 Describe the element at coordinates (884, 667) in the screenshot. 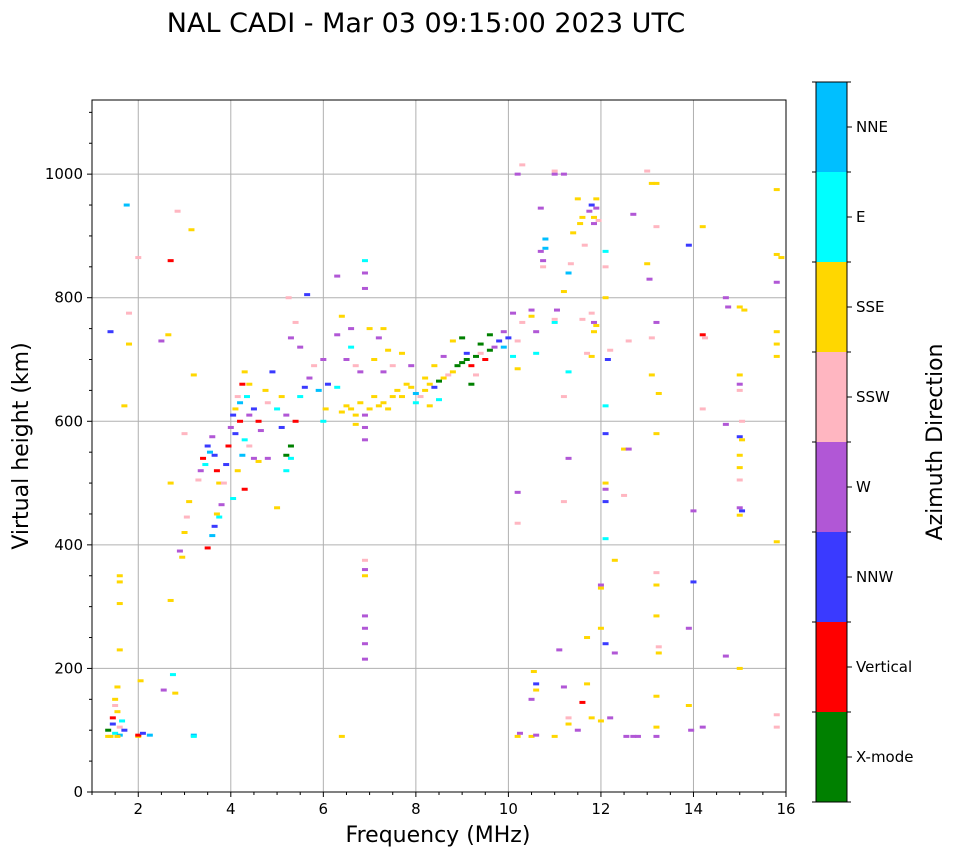

I see `colorbar-label-vertical: Vertical` at that location.